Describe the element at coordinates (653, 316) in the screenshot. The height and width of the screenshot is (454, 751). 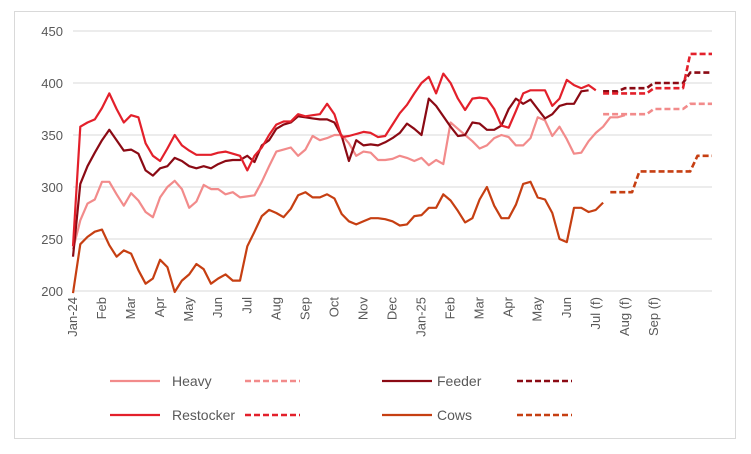
I see `x-tick-label: Sep (f)` at that location.